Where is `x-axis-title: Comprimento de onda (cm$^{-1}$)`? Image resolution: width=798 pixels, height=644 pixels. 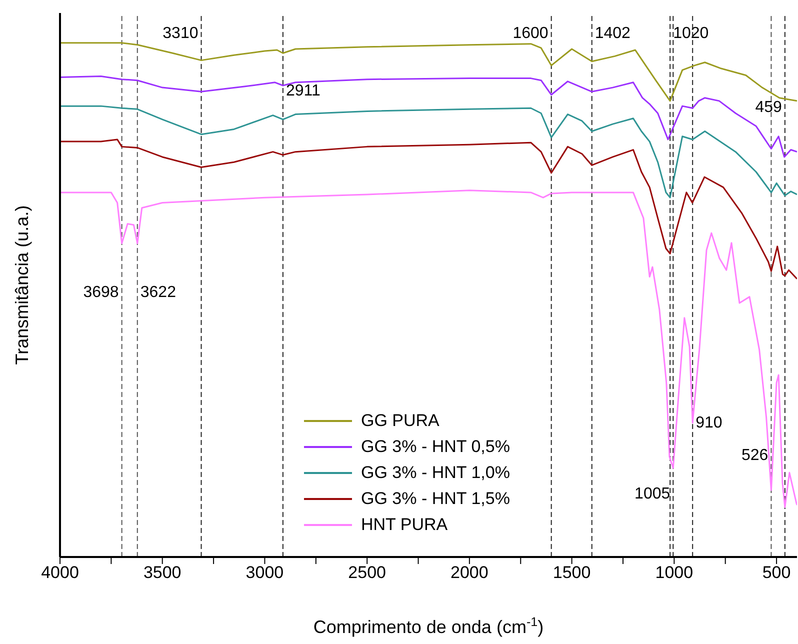
x-axis-title: Comprimento de onda (cm$^{-1}$) is located at coordinates (428, 626).